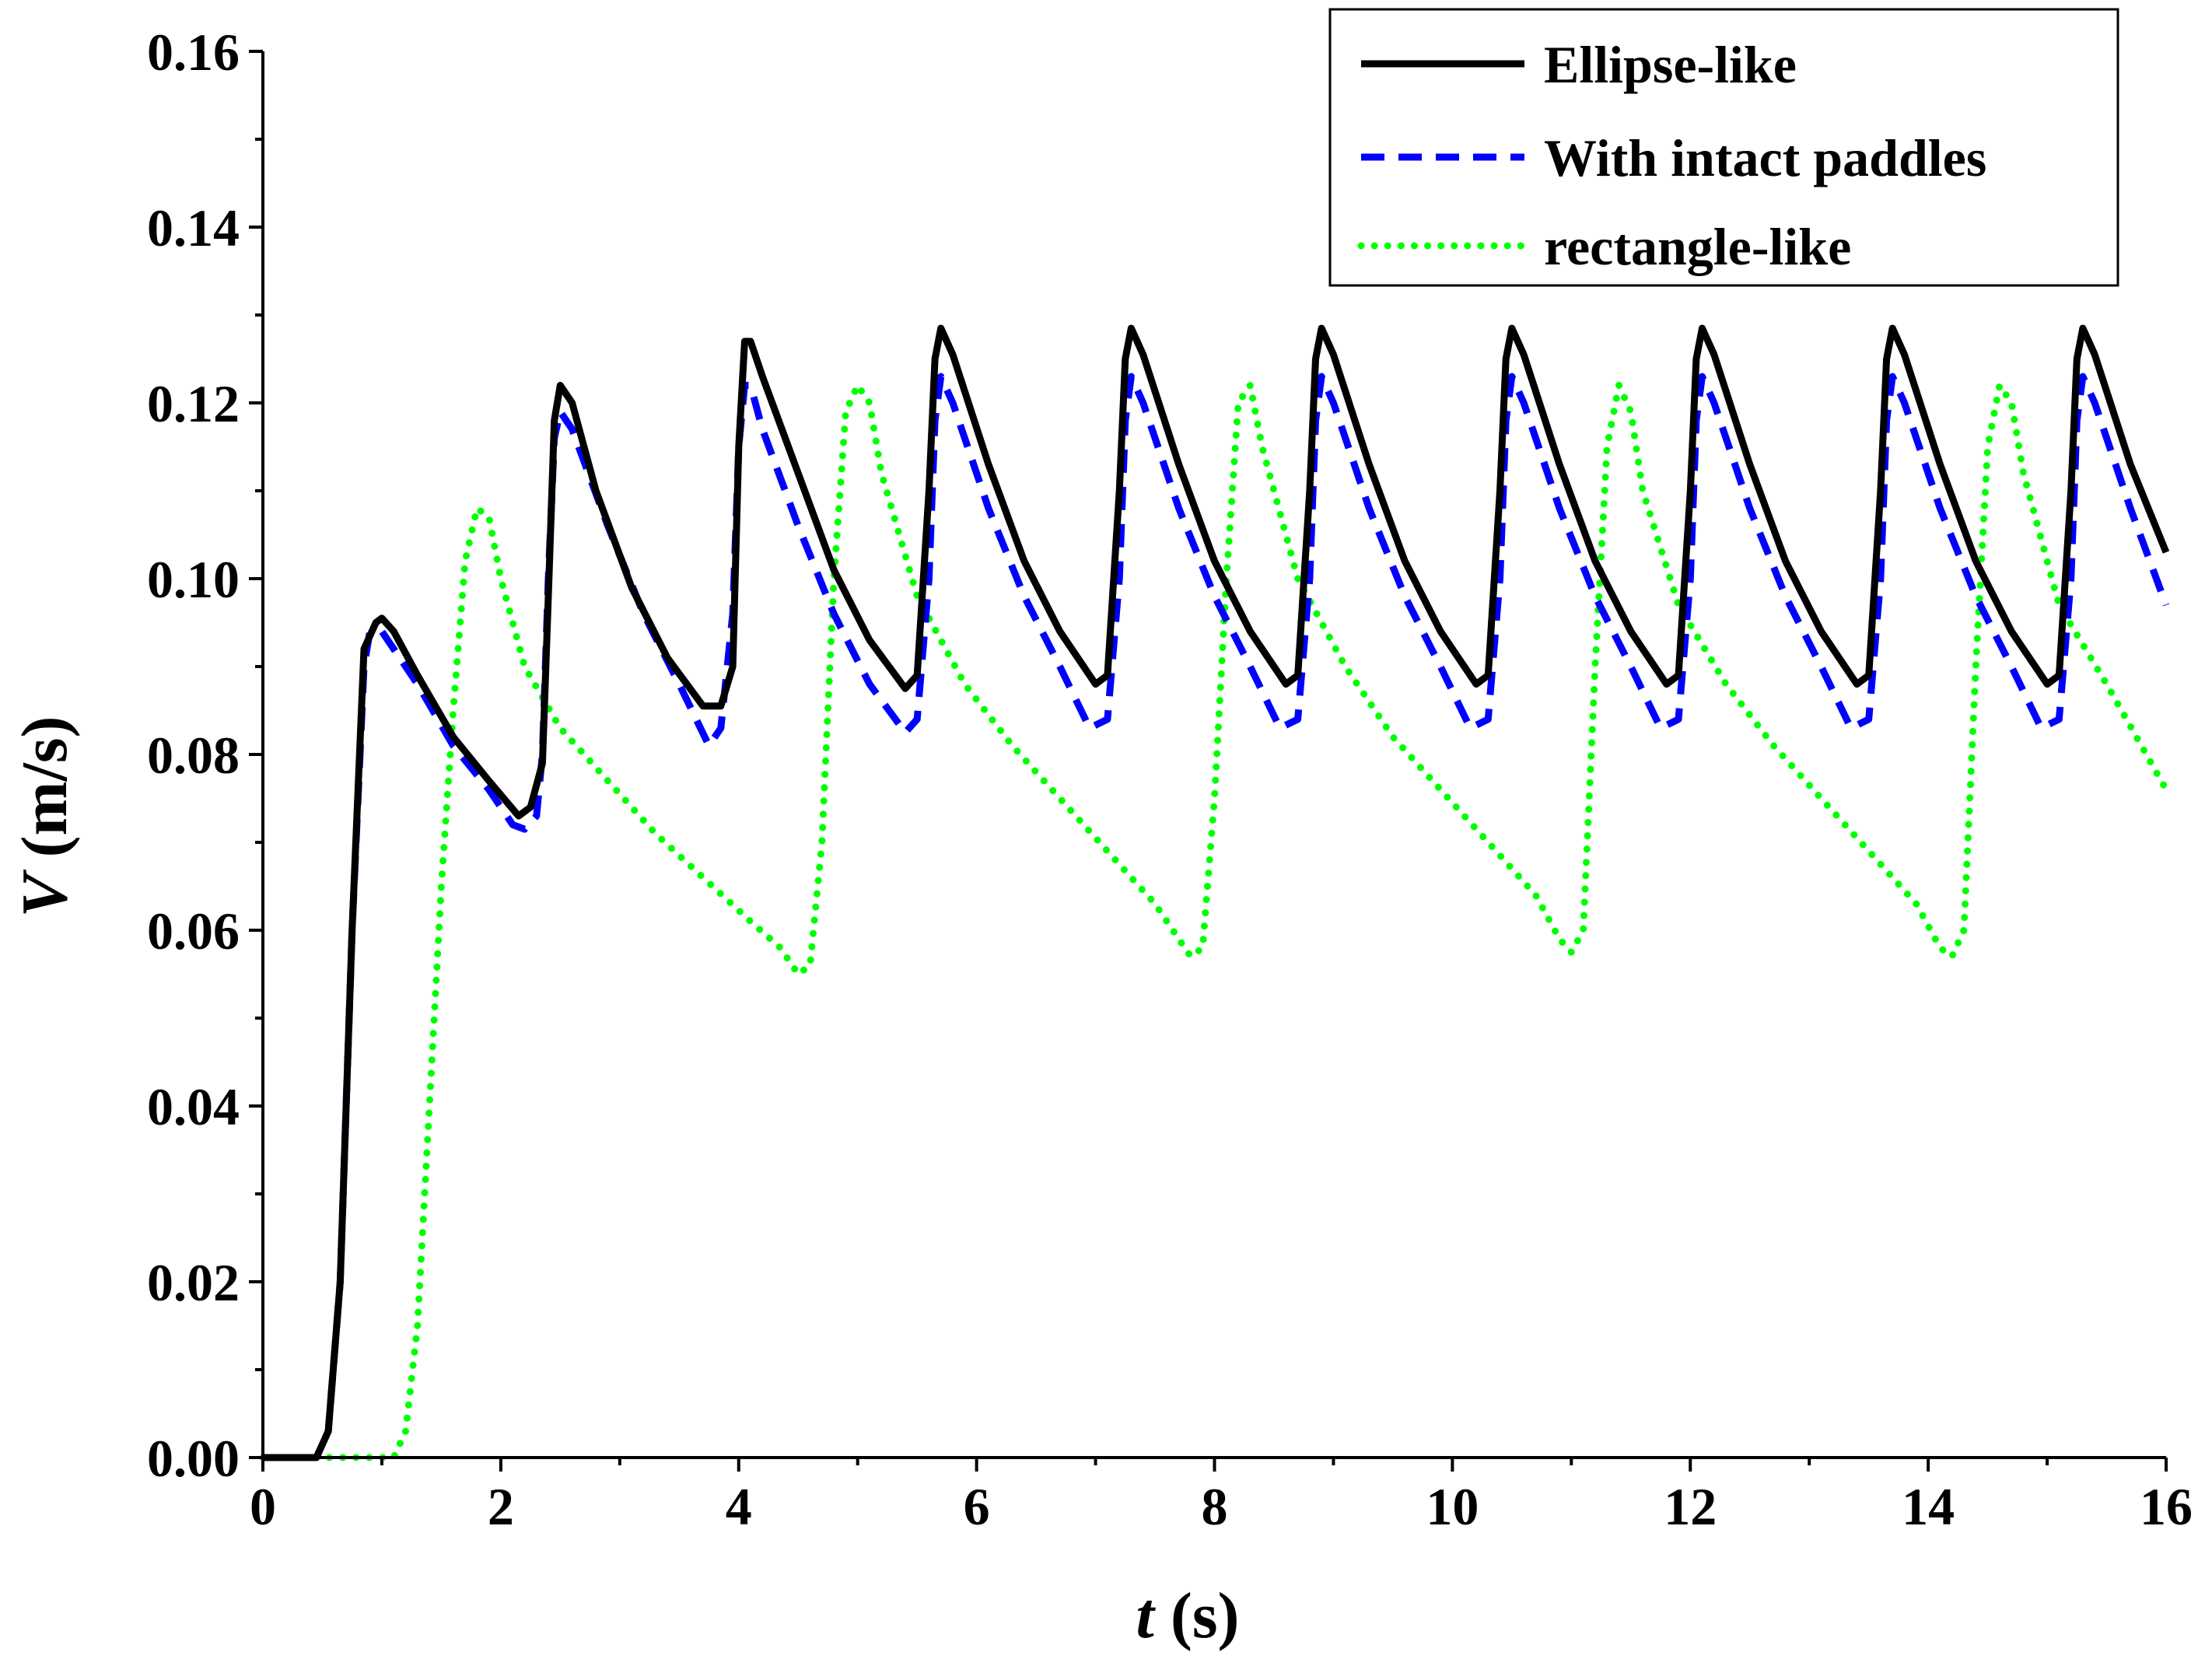 This screenshot has width=2212, height=1659. Describe the element at coordinates (194, 1458) in the screenshot. I see `y-tick-label: 0.00` at that location.